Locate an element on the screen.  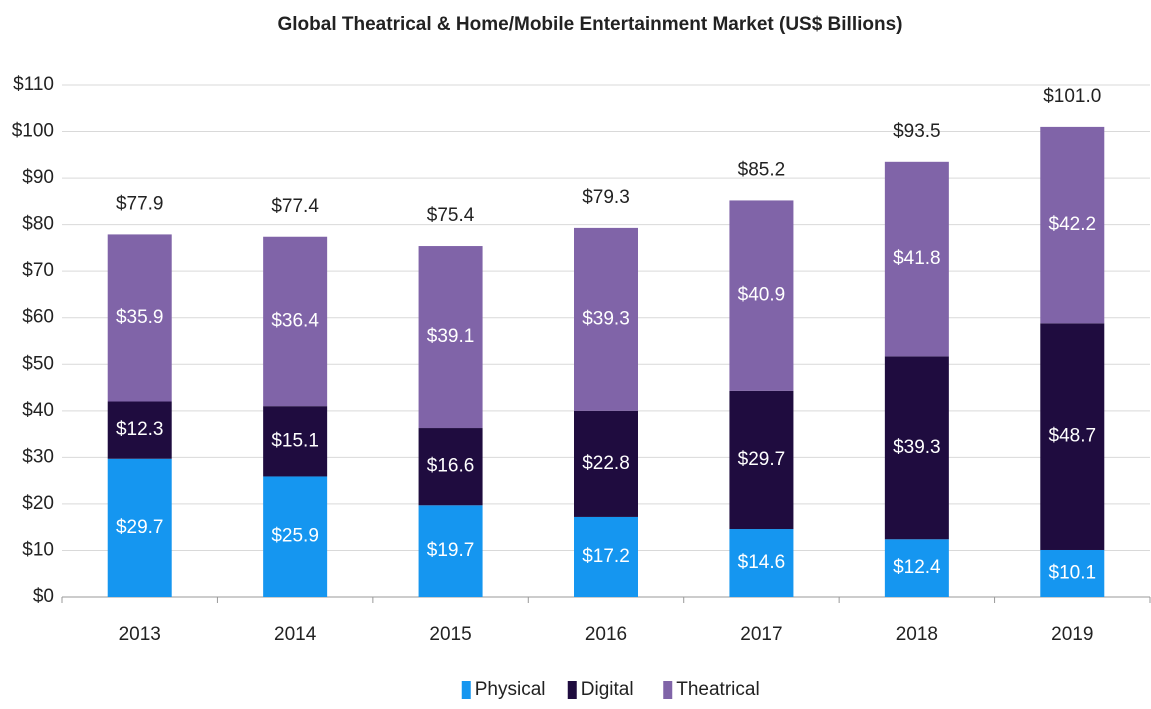
x-tick-label: 2016 is located at coordinates (606, 634).